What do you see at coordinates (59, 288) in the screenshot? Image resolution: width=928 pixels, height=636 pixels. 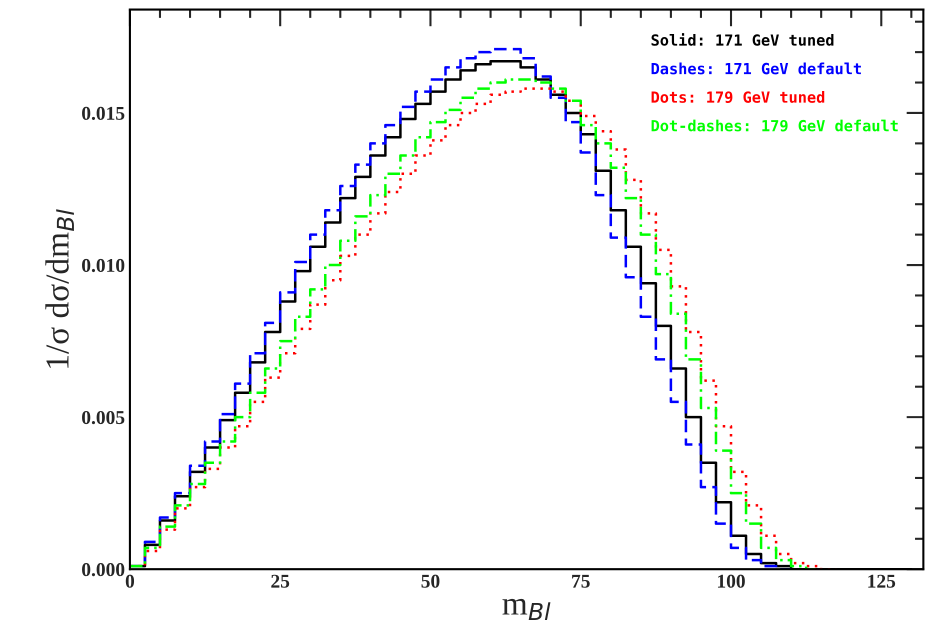 I see `y-axis-title: 1/σ dσ/dm$_{Bl}$` at bounding box center [59, 288].